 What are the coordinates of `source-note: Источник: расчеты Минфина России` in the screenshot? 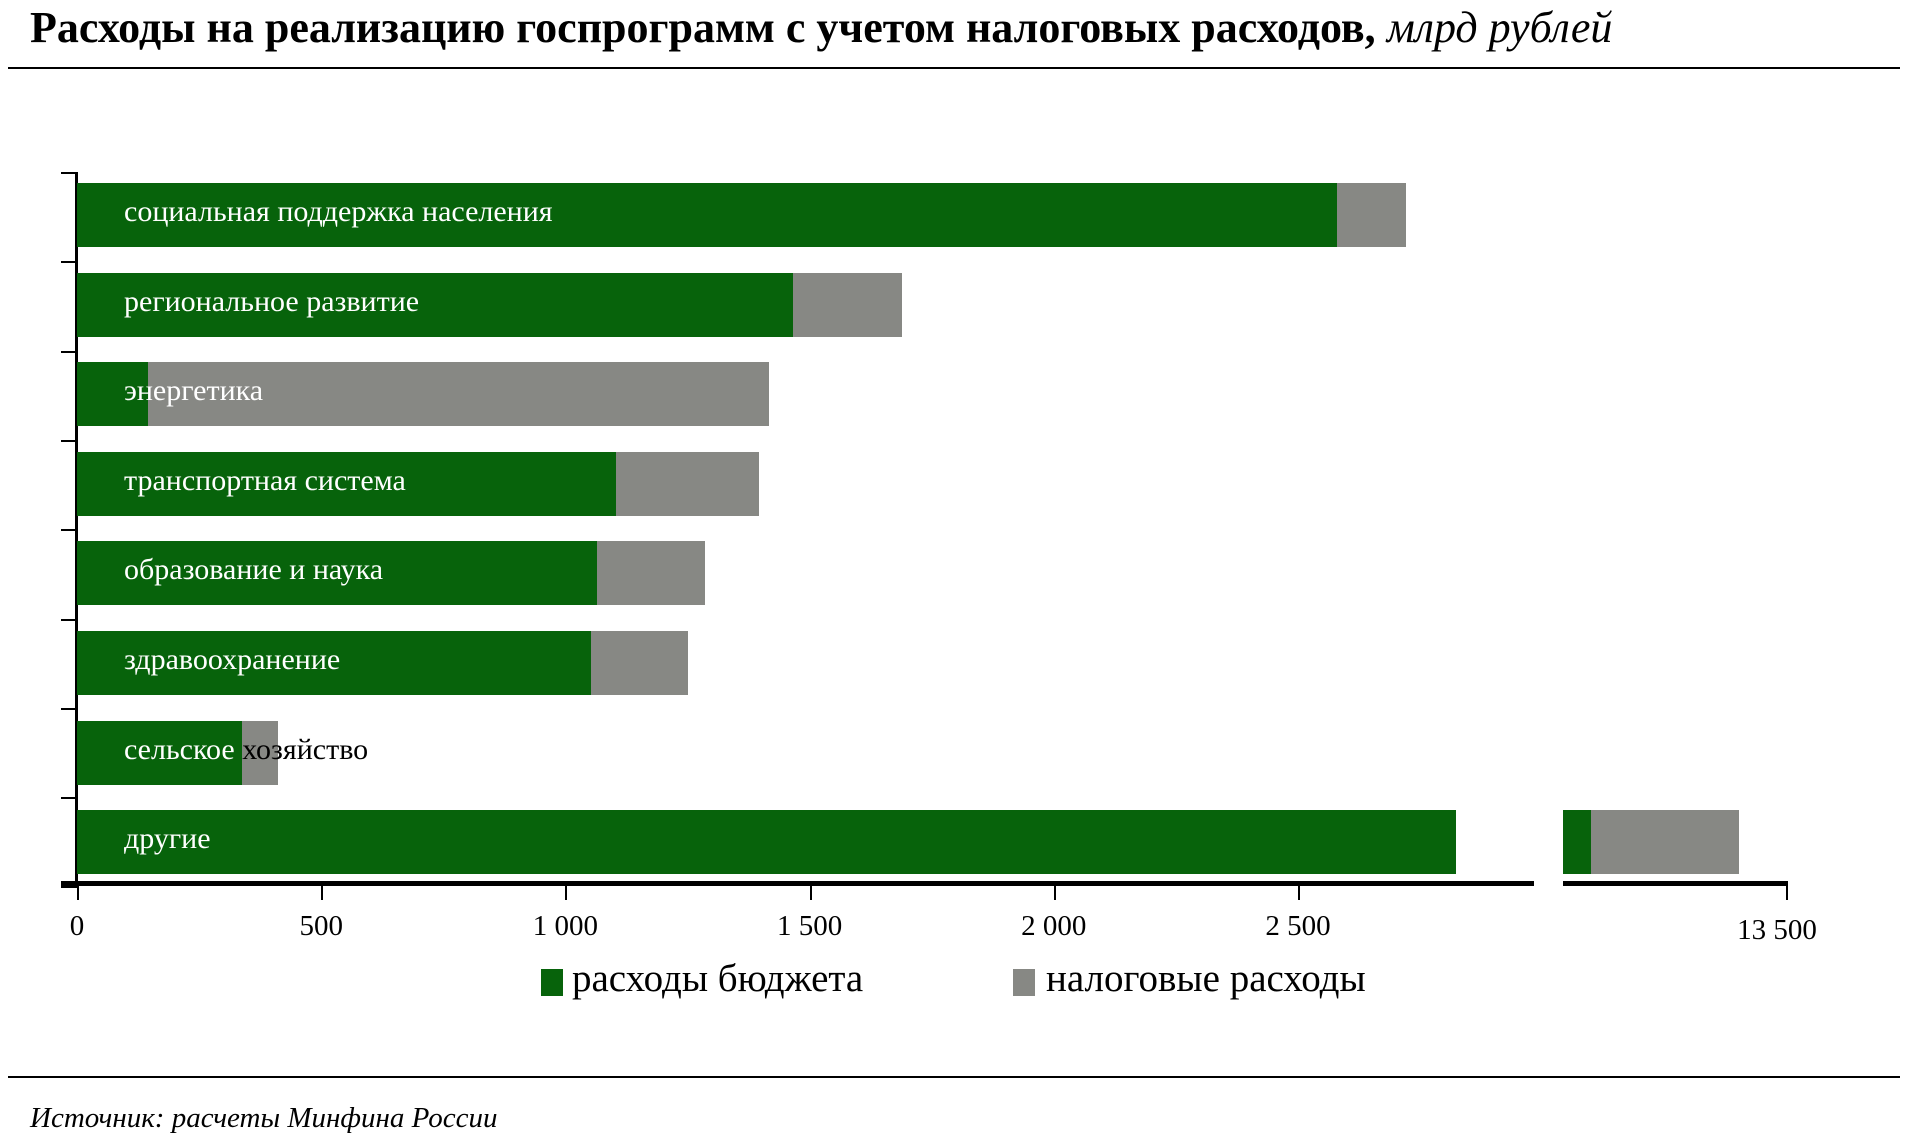 It's located at (264, 1118).